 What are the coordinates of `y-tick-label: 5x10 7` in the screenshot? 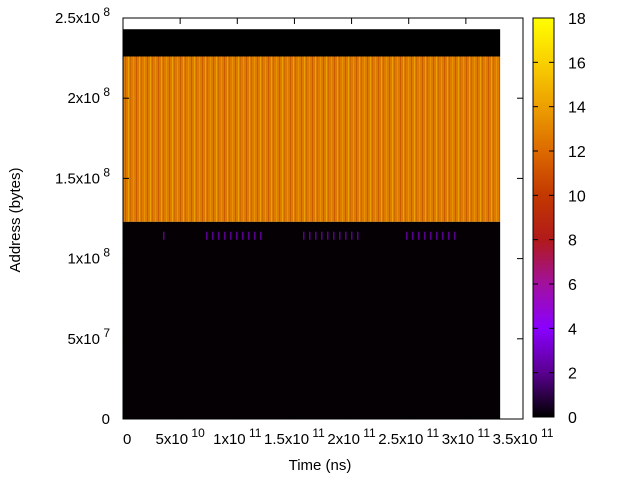 It's located at (88, 337).